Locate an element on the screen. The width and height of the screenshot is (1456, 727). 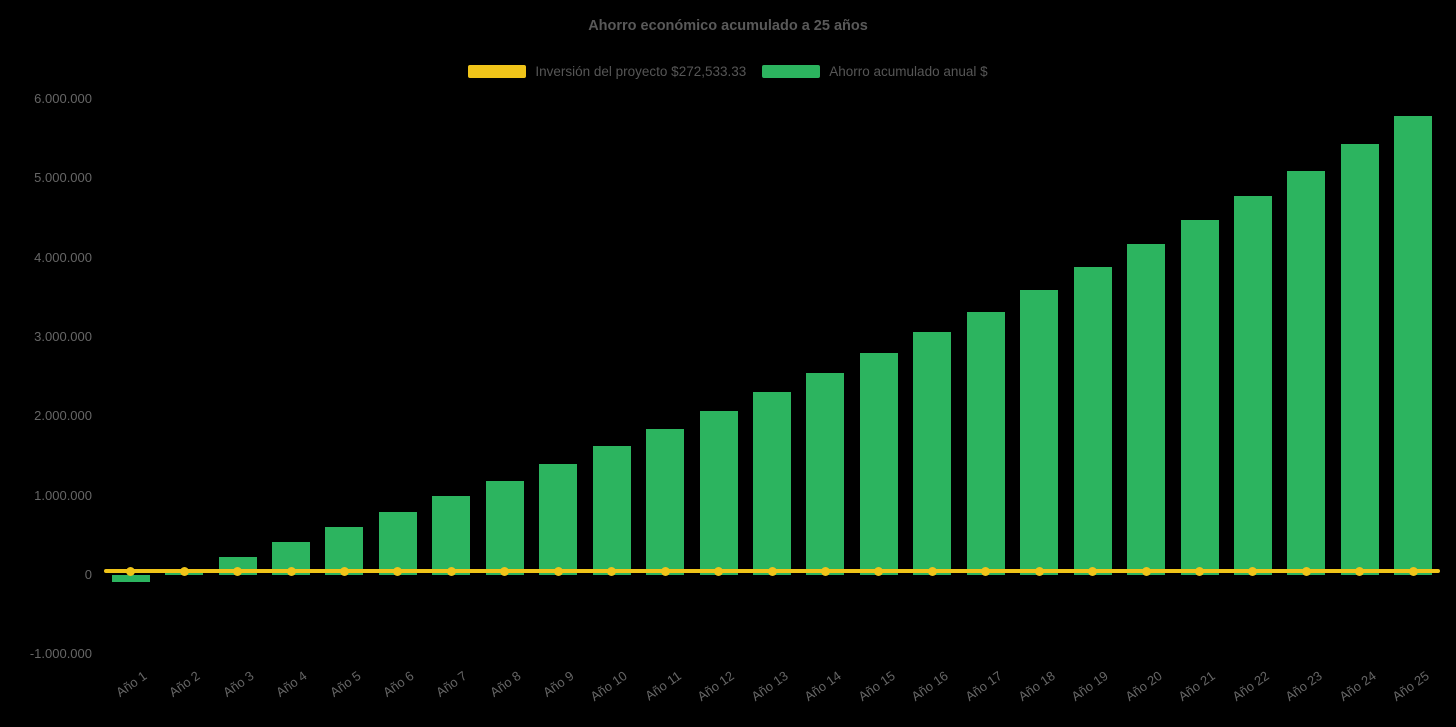
x-axis-label: Año 3 is located at coordinates (238, 684).